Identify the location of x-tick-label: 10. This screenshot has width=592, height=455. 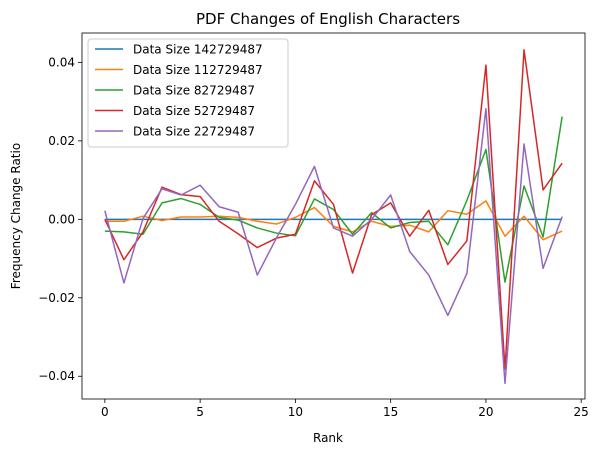
(295, 412).